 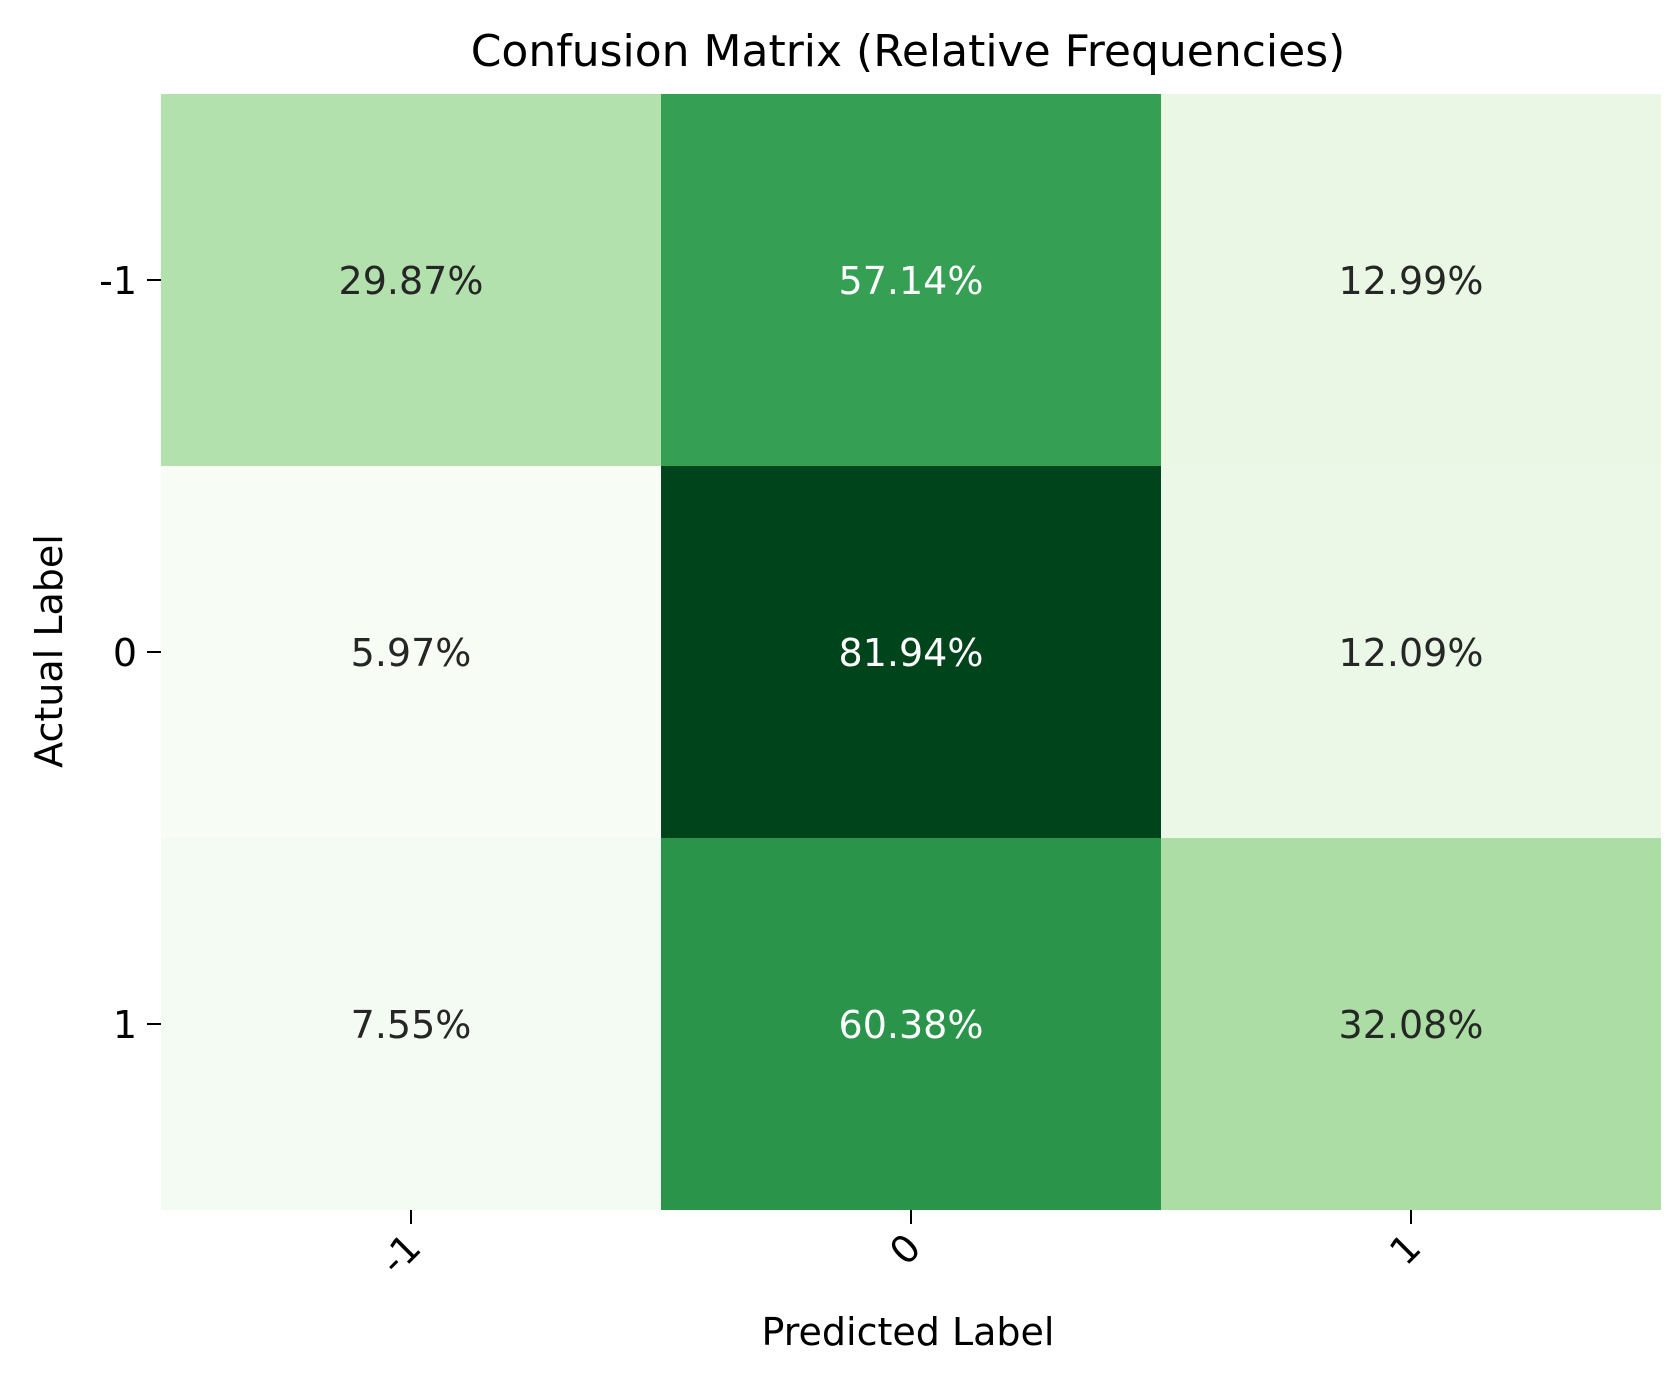 I want to click on chart-title: Confusion Matrix (Relative Frequencies), so click(x=908, y=51).